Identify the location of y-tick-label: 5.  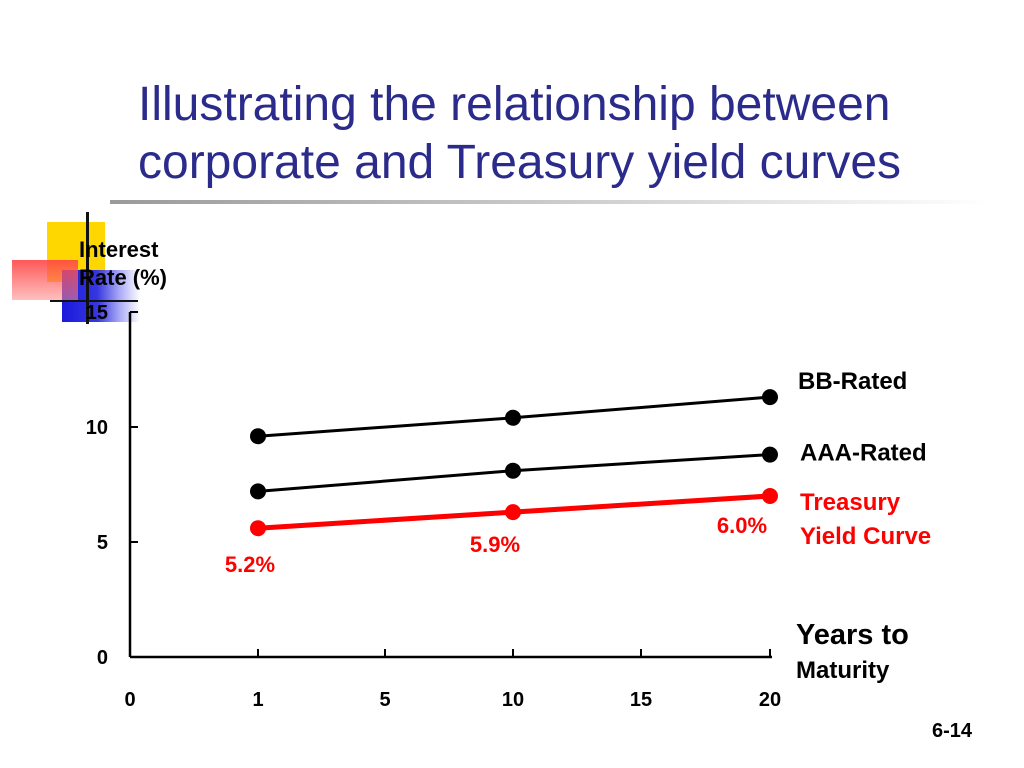
(102, 543).